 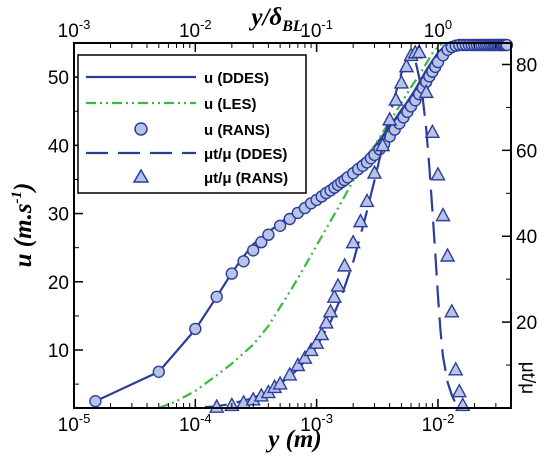 I want to click on y-axis-title: u (m.s-1), so click(x=23, y=225).